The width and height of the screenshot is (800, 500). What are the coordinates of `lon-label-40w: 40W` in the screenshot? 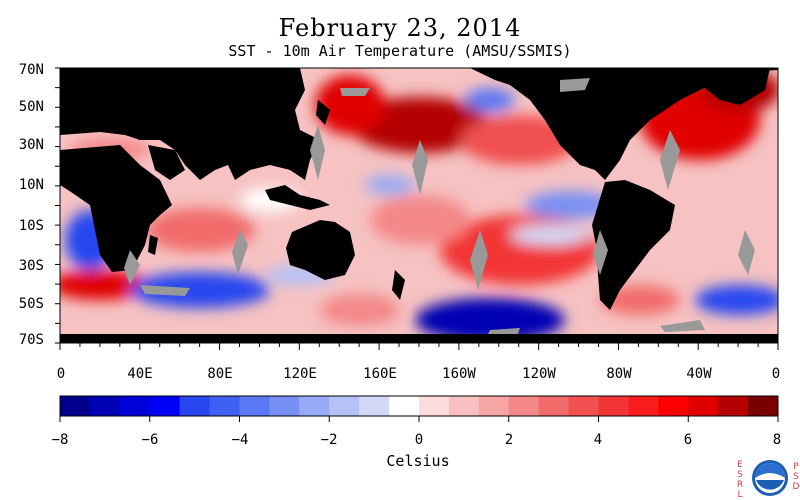 It's located at (699, 374).